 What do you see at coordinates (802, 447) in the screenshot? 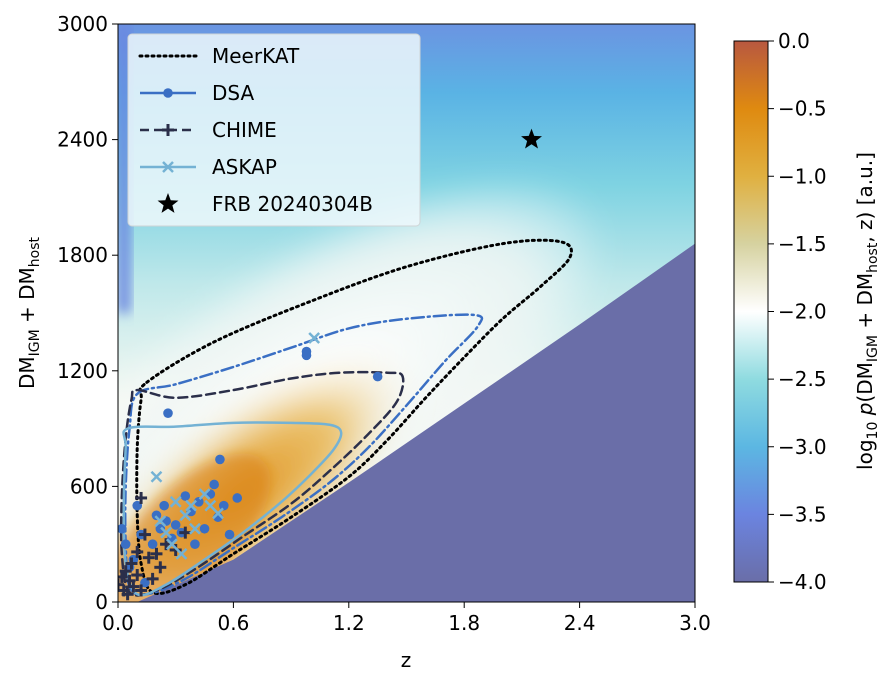
I see `colorbar-tick-label-6: −3.0` at bounding box center [802, 447].